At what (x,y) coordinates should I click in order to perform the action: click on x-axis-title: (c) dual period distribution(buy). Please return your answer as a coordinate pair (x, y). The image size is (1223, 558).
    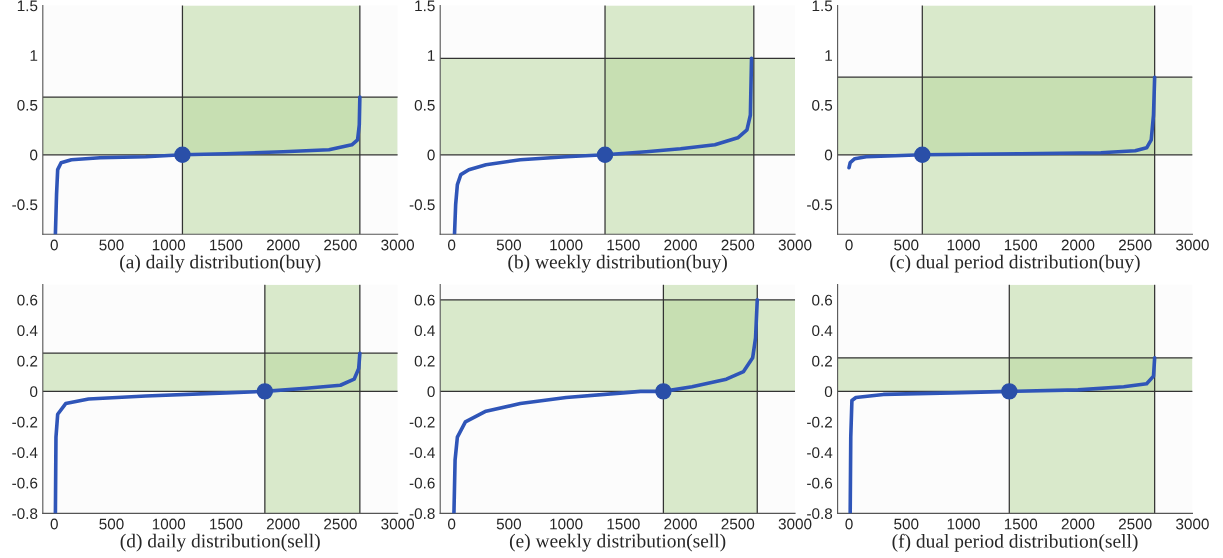
    Looking at the image, I should click on (1015, 263).